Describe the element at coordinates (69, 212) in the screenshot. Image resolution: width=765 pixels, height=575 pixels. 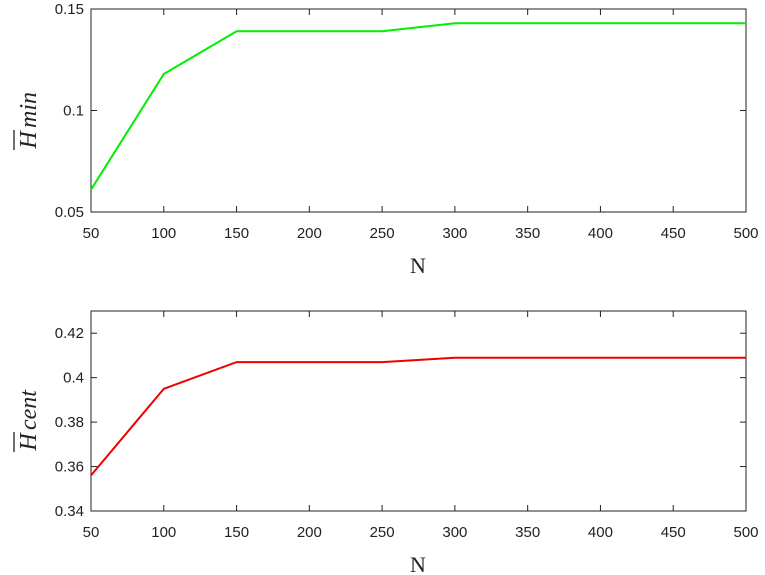
I see `y-tick-label: 0.05` at that location.